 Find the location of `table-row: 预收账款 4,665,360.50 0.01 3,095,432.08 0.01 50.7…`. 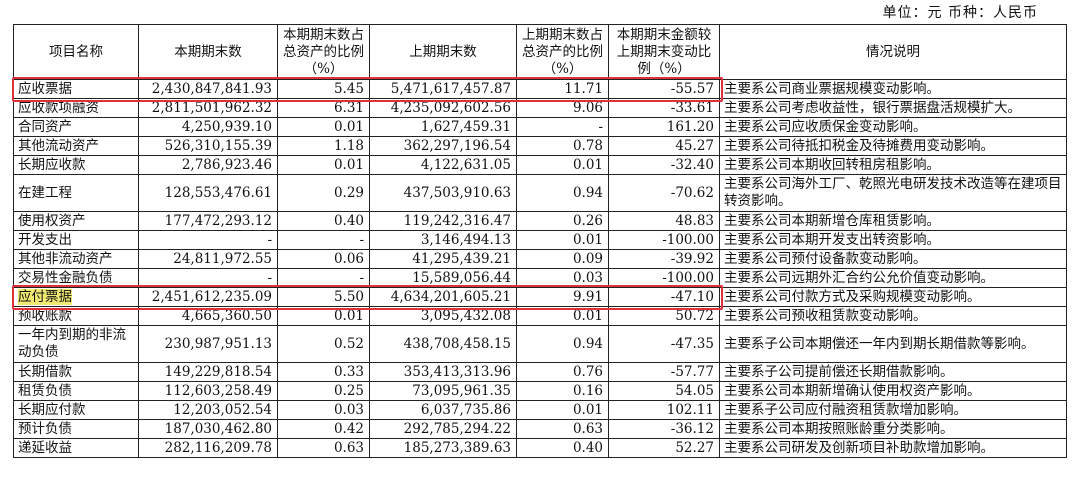

table-row: 预收账款 4,665,360.50 0.01 3,095,432.08 0.01 50.7… is located at coordinates (540, 316).